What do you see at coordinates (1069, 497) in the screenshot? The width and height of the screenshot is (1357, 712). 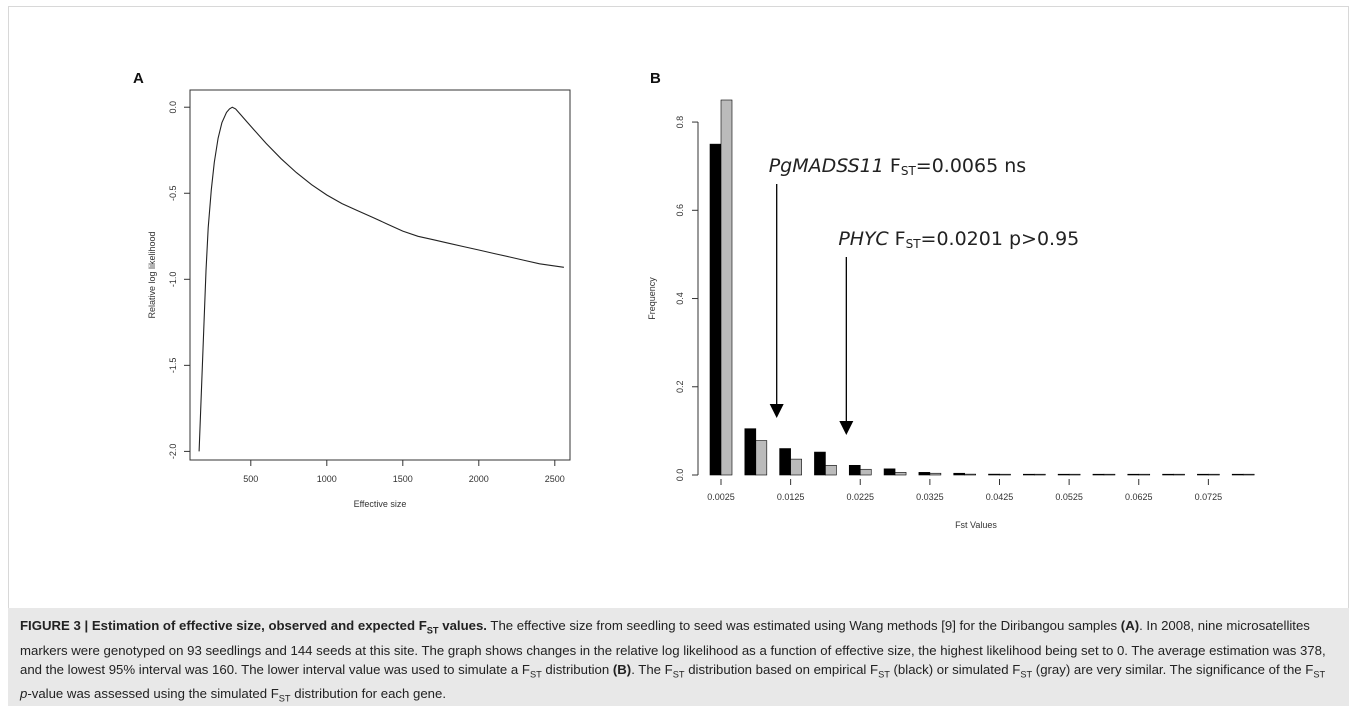 I see `x-tick-label: 0.0525` at bounding box center [1069, 497].